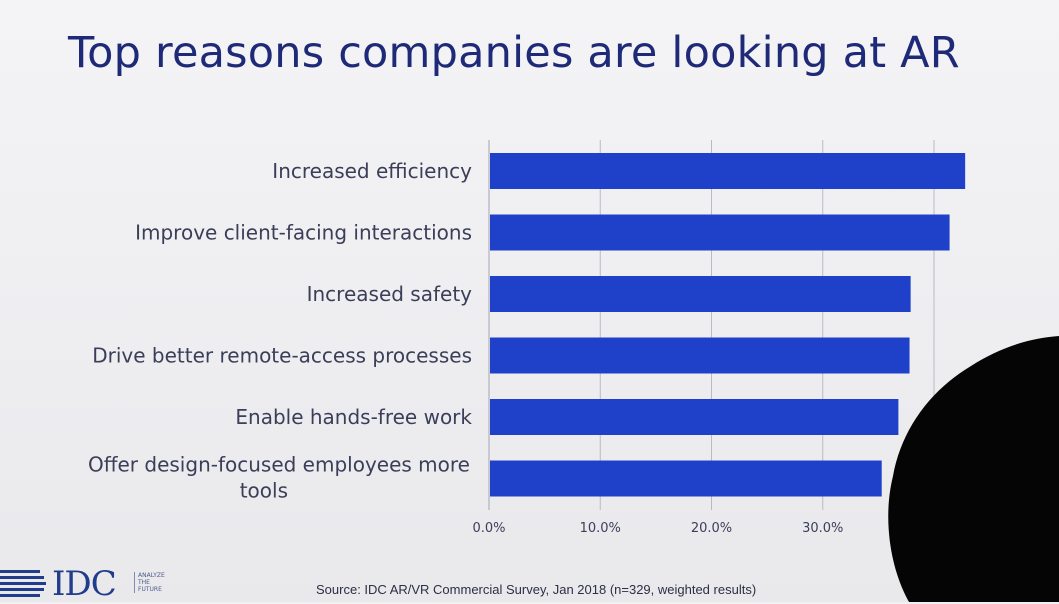  Describe the element at coordinates (144, 582) in the screenshot. I see `idc-tagline-line: THE` at that location.